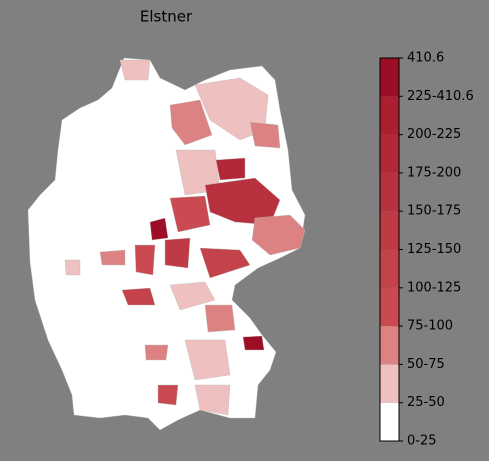 The image size is (489, 461). I want to click on colorbar-tick-label: 75-100, so click(430, 326).